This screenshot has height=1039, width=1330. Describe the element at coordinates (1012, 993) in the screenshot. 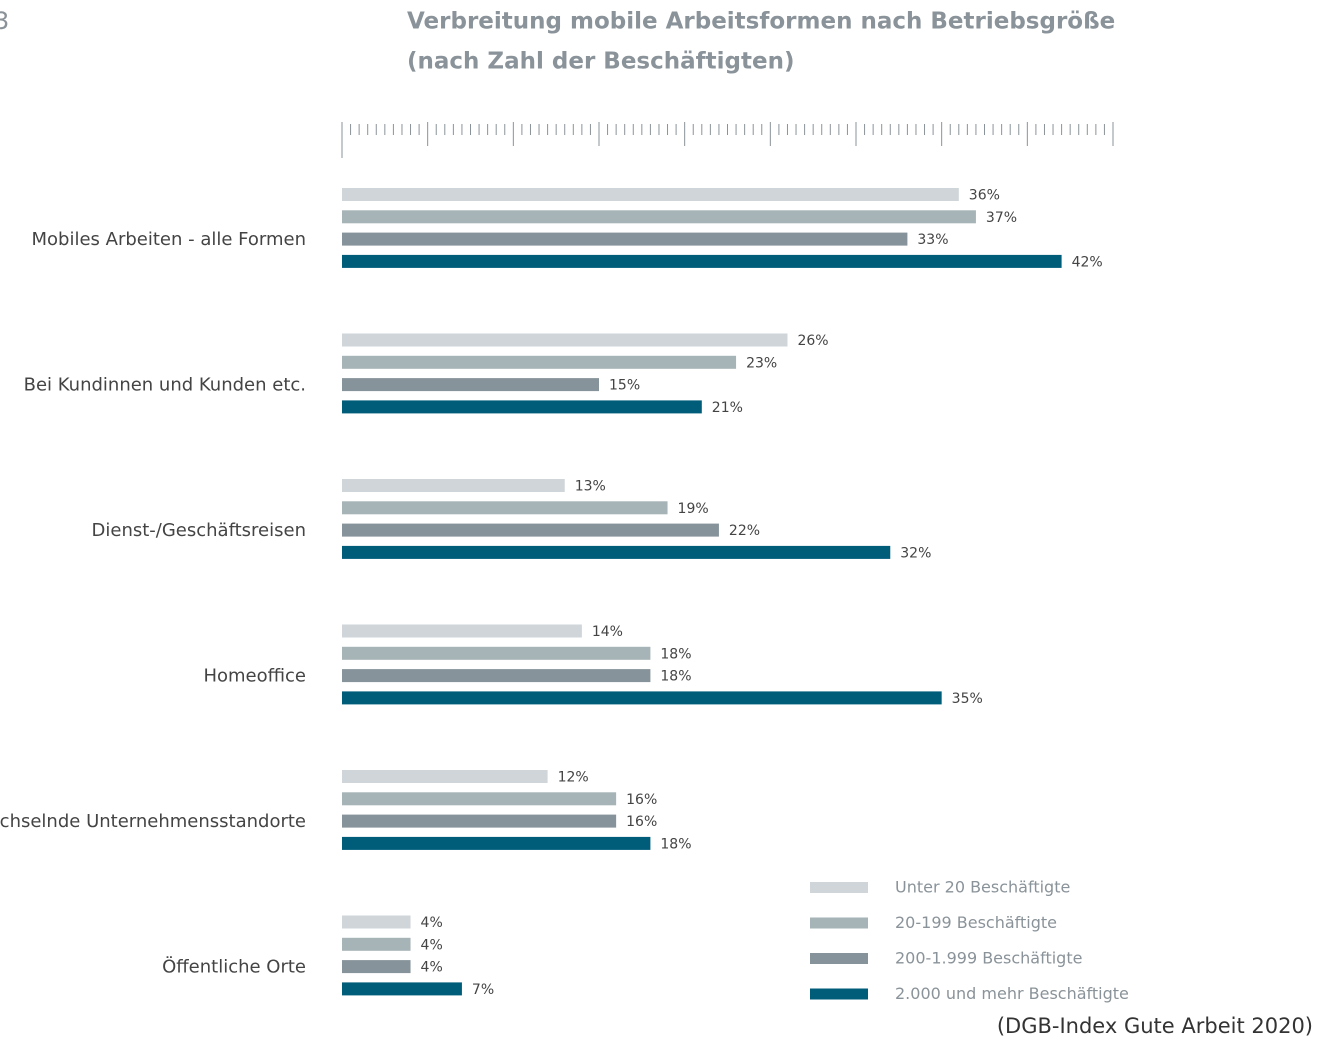

I see `legend-label: 2.000 und mehr Beschäftigte` at that location.